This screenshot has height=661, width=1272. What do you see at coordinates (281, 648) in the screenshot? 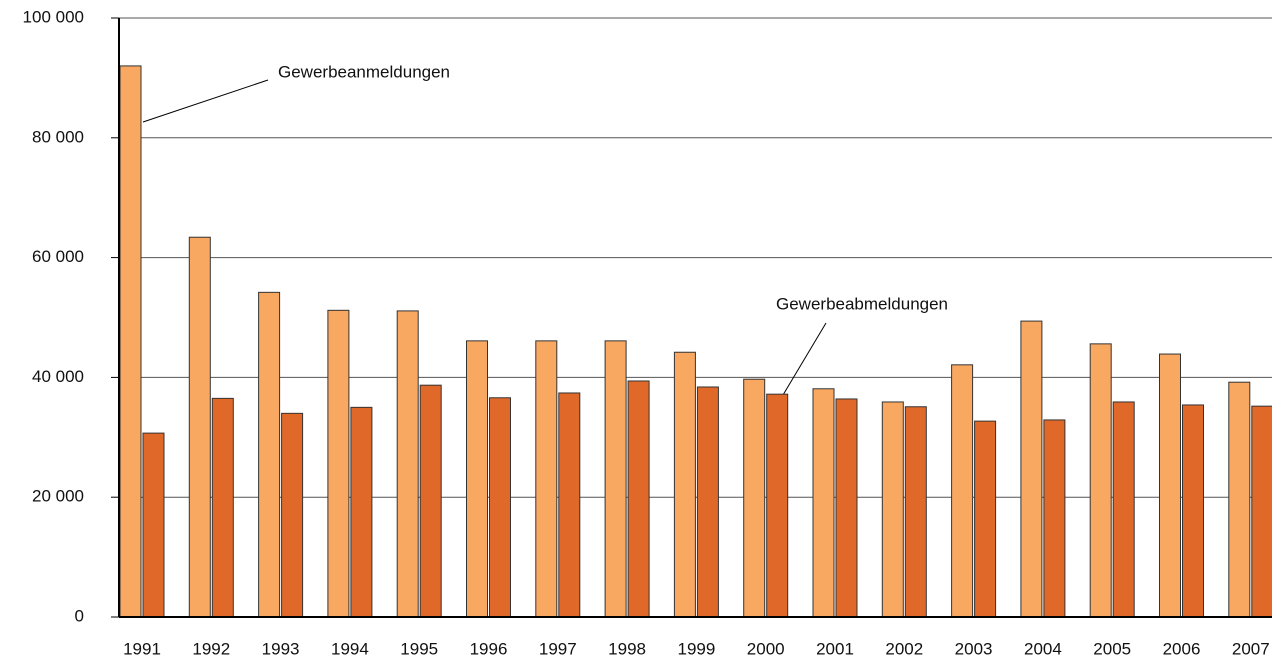
I see `x-tick-label: 1993` at bounding box center [281, 648].